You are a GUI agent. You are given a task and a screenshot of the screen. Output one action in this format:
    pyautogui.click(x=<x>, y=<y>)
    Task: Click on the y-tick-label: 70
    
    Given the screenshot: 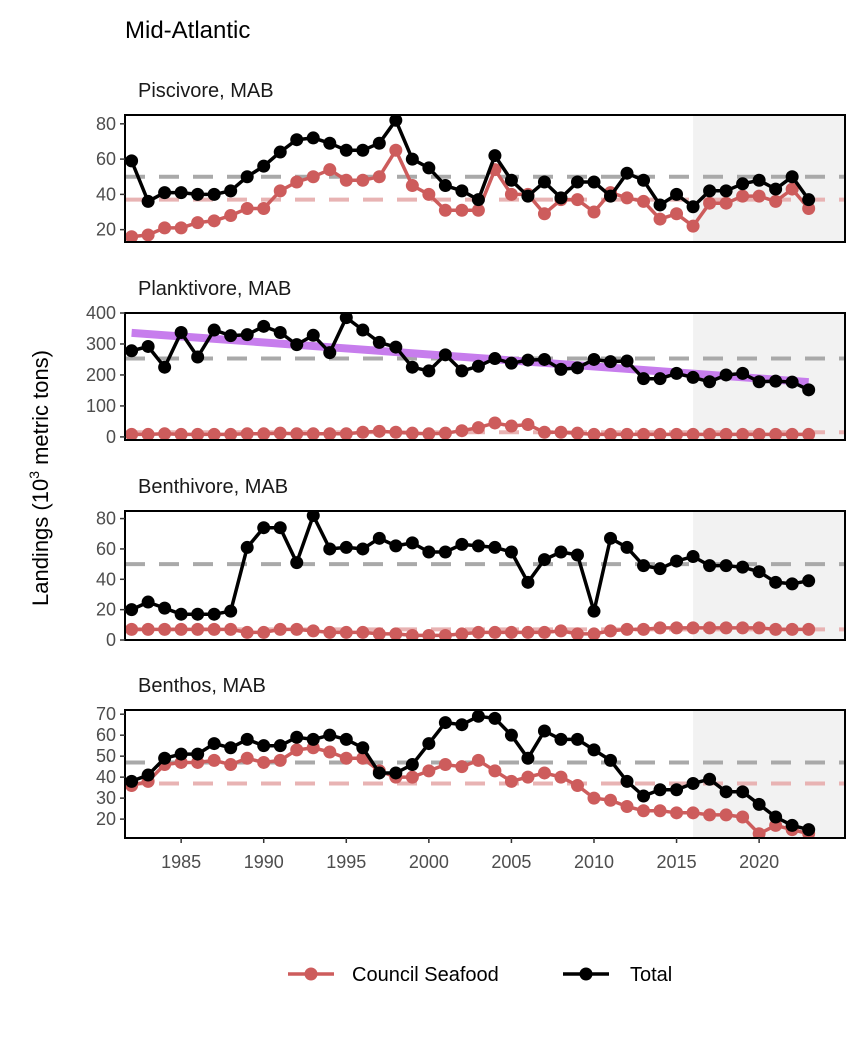 What is the action you would take?
    pyautogui.click(x=106, y=714)
    